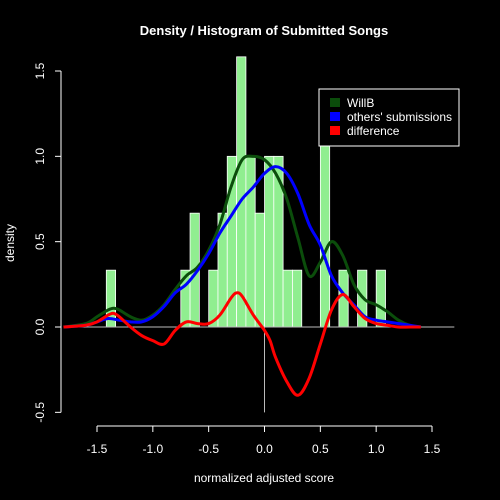 Image resolution: width=500 pixels, height=500 pixels. What do you see at coordinates (399, 117) in the screenshot?
I see `legend-label-1: others' submissions` at bounding box center [399, 117].